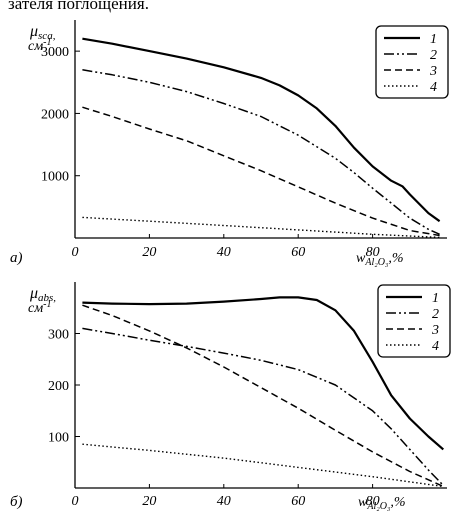 The height and width of the screenshot is (511, 453). Describe the element at coordinates (78, 6) in the screenshot. I see `caption-fragment: зателя поглощения.` at that location.